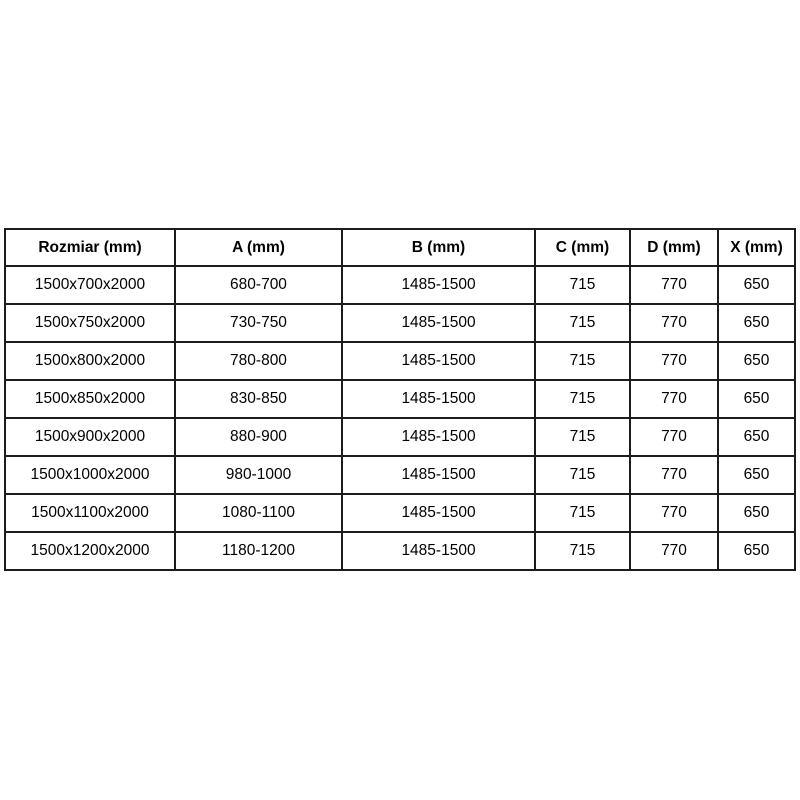 Image resolution: width=800 pixels, height=800 pixels. Describe the element at coordinates (258, 399) in the screenshot. I see `table-cell: 830-850` at that location.